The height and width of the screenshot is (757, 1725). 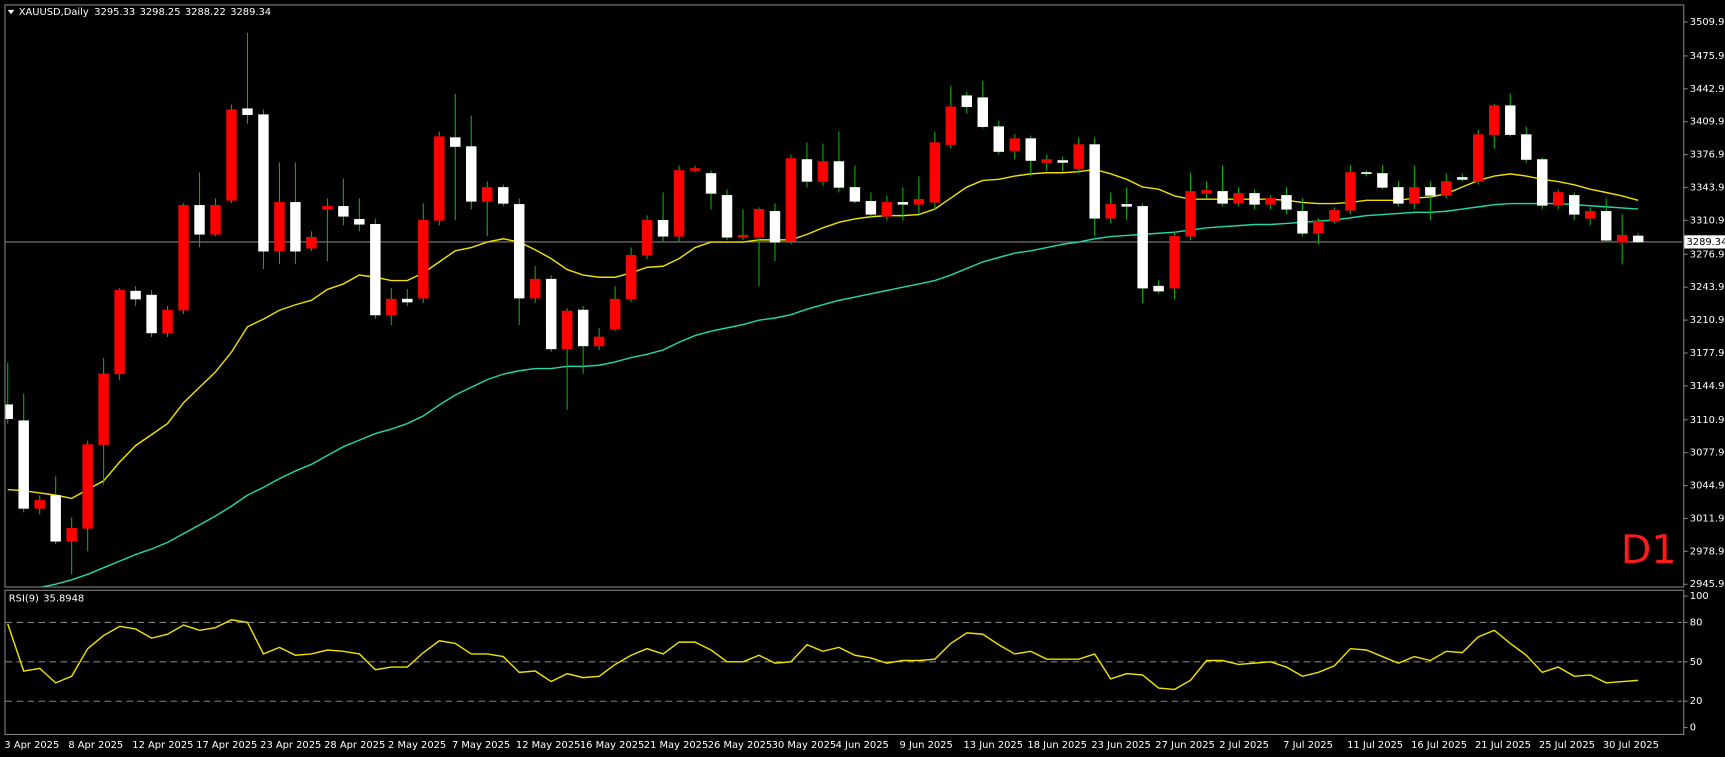 I want to click on y-tick-label: 2945.90, so click(x=1707, y=584).